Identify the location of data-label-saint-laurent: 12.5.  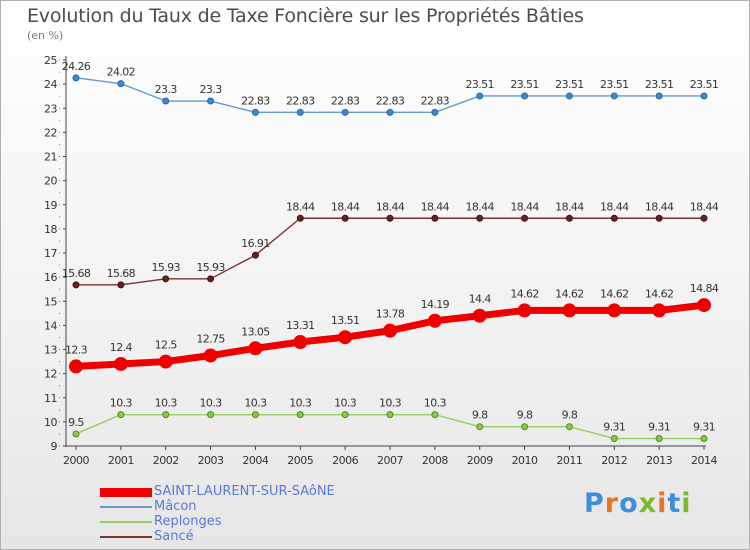
(166, 345).